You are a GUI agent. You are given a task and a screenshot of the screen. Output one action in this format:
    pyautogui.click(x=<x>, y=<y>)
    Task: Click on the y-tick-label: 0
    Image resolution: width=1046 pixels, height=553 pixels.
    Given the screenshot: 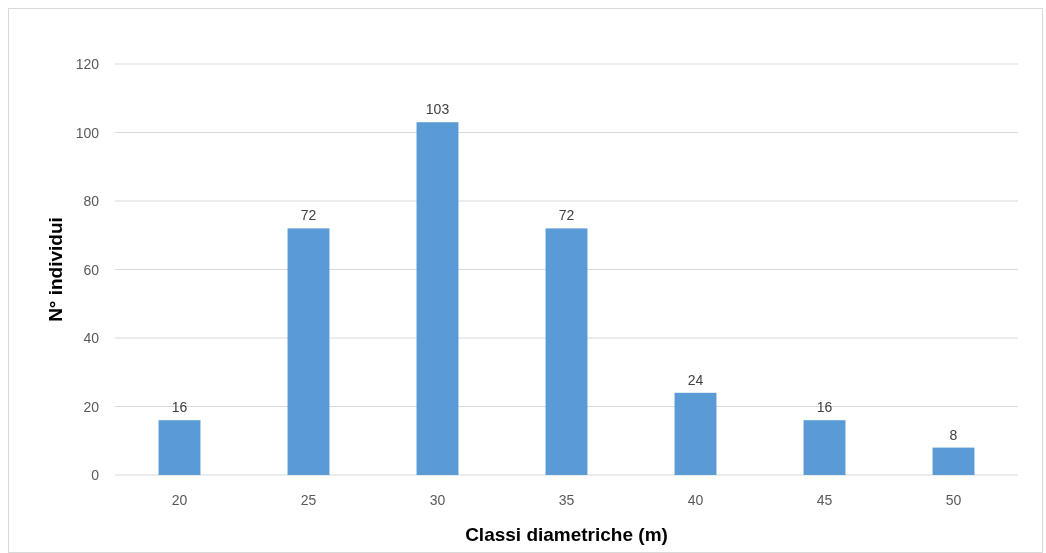 What is the action you would take?
    pyautogui.click(x=95, y=475)
    